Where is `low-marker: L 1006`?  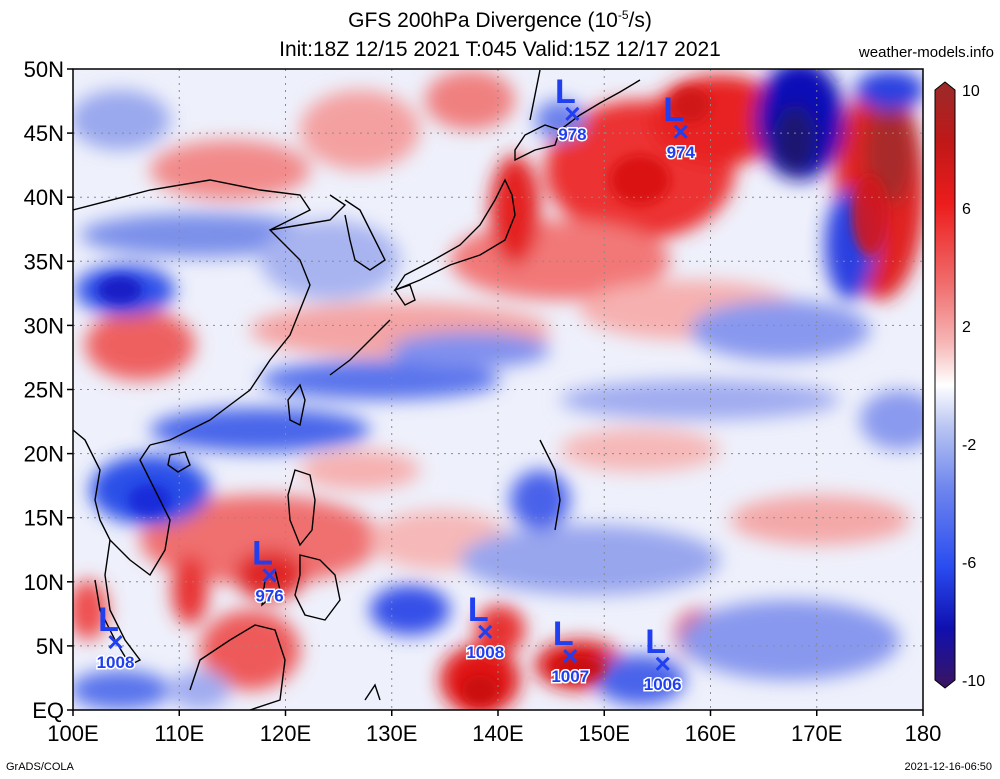
low-marker: L 1006 is located at coordinates (662, 659).